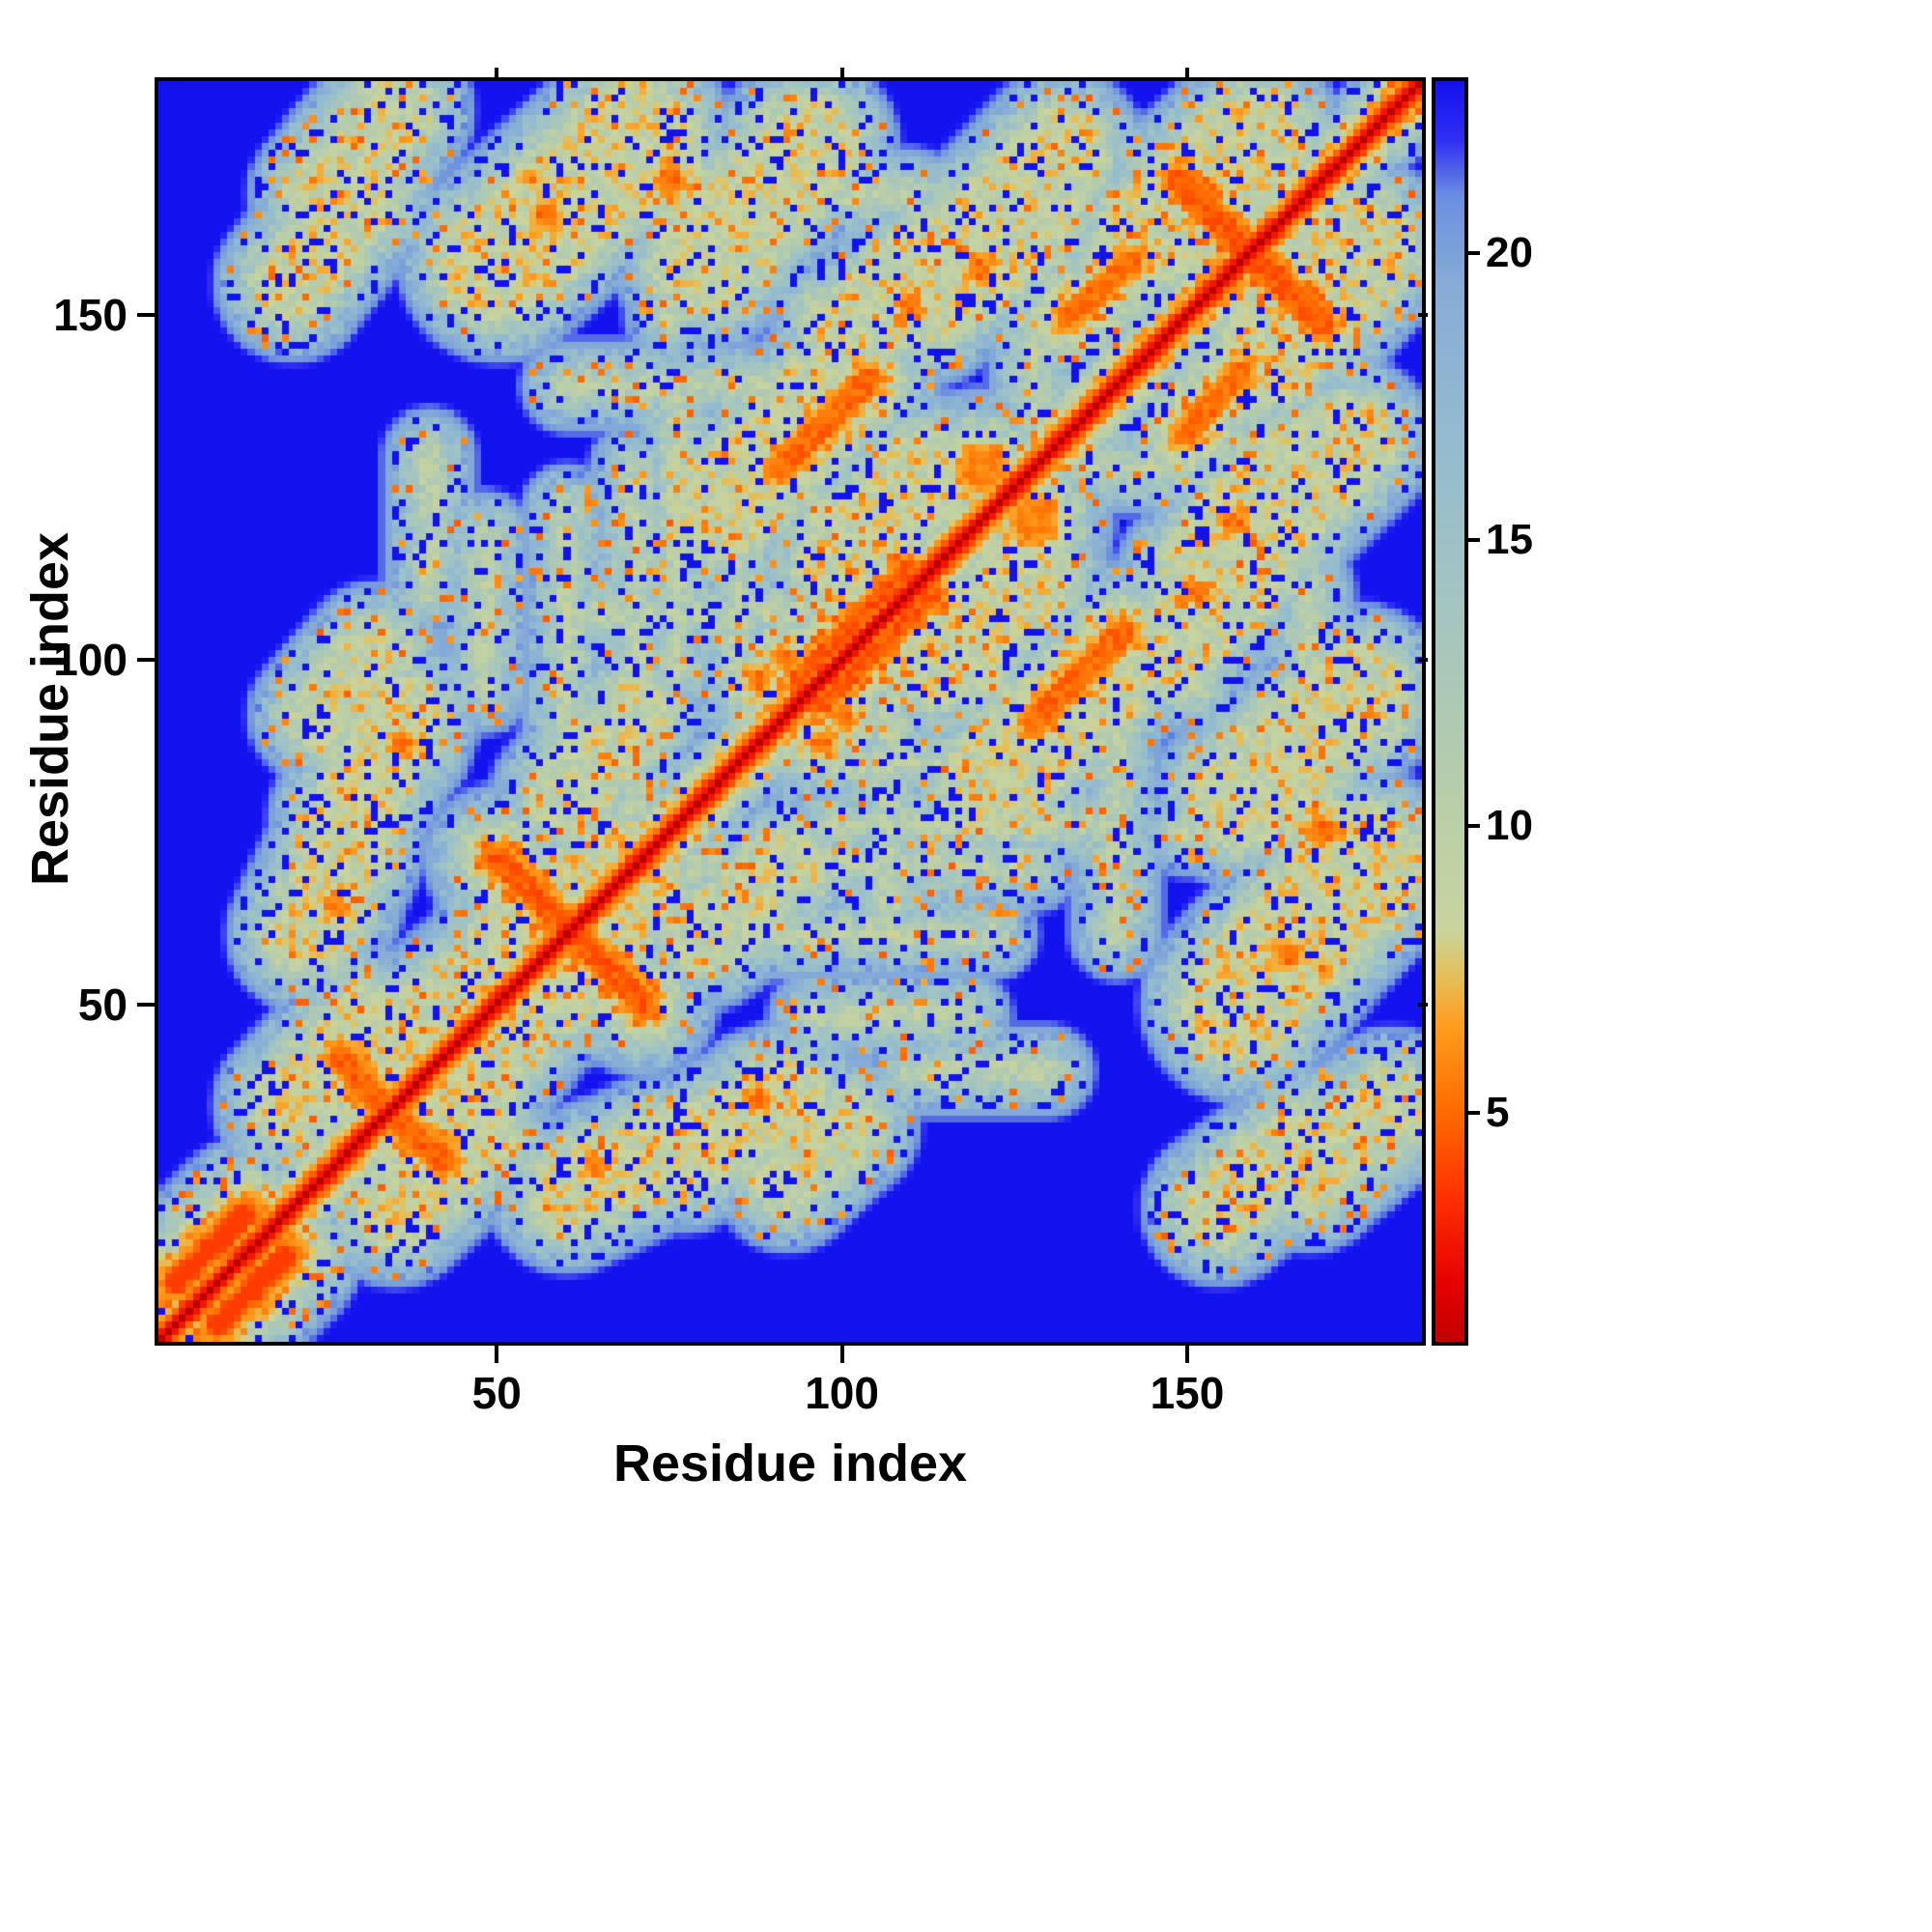 The image size is (1932, 1932). What do you see at coordinates (1509, 252) in the screenshot?
I see `colorbar-tick-label: 20` at bounding box center [1509, 252].